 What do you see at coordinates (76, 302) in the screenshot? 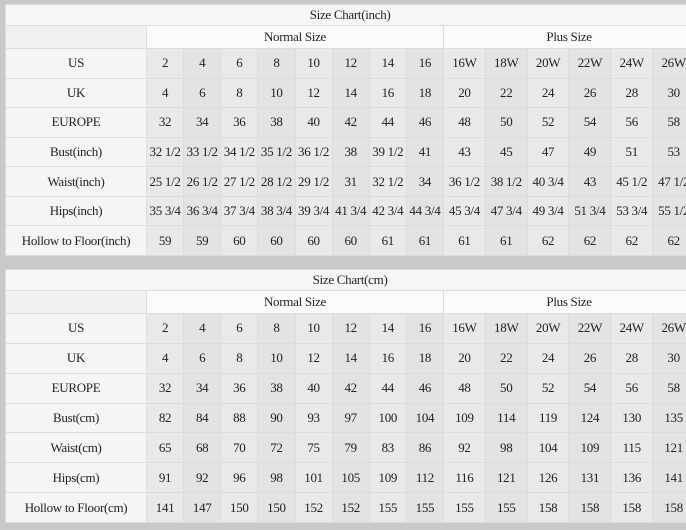
I see `header-blank-cell` at bounding box center [76, 302].